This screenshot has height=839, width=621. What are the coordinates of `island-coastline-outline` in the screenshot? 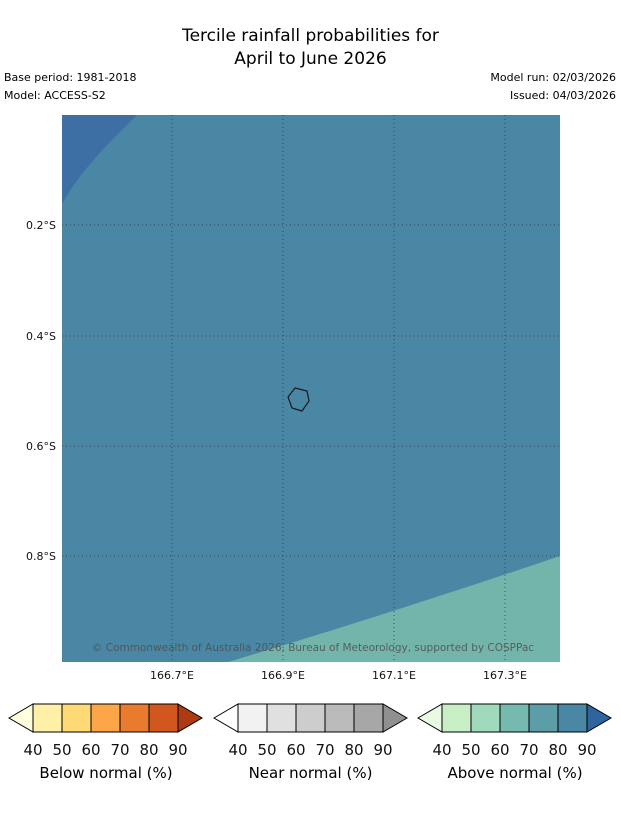 It's located at (298, 399).